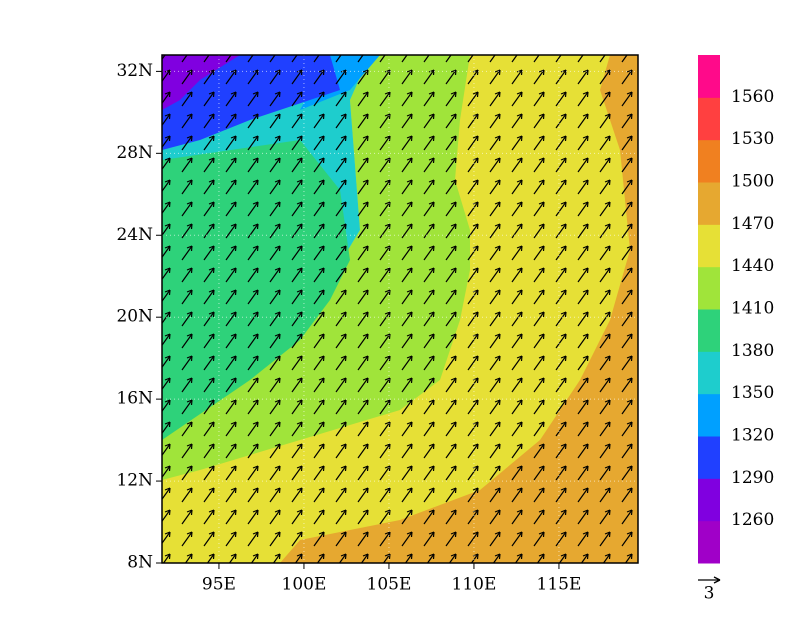 The image size is (800, 622). What do you see at coordinates (752, 97) in the screenshot?
I see `colorbar-label: 1560` at bounding box center [752, 97].